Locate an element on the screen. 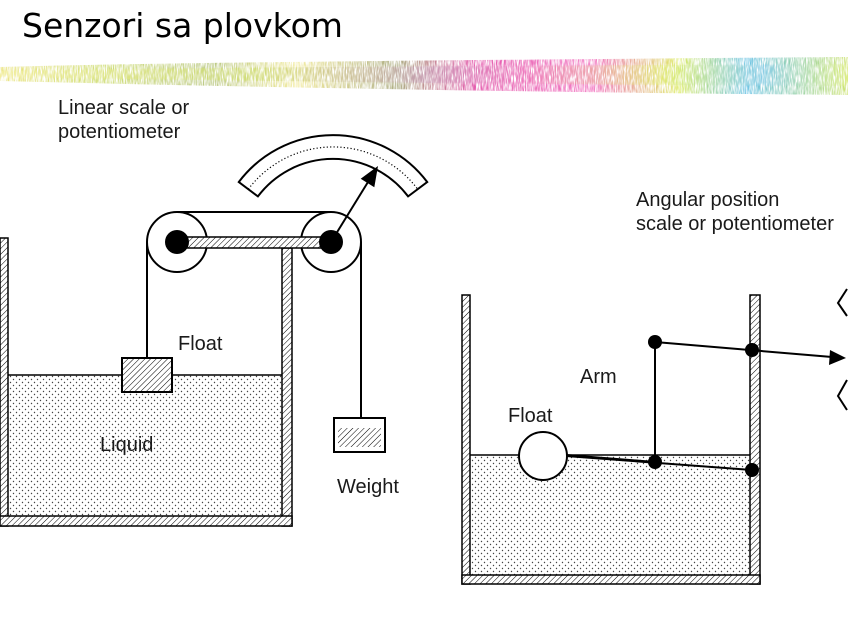 The height and width of the screenshot is (624, 848). pivot-joint-upper-right is located at coordinates (752, 350).